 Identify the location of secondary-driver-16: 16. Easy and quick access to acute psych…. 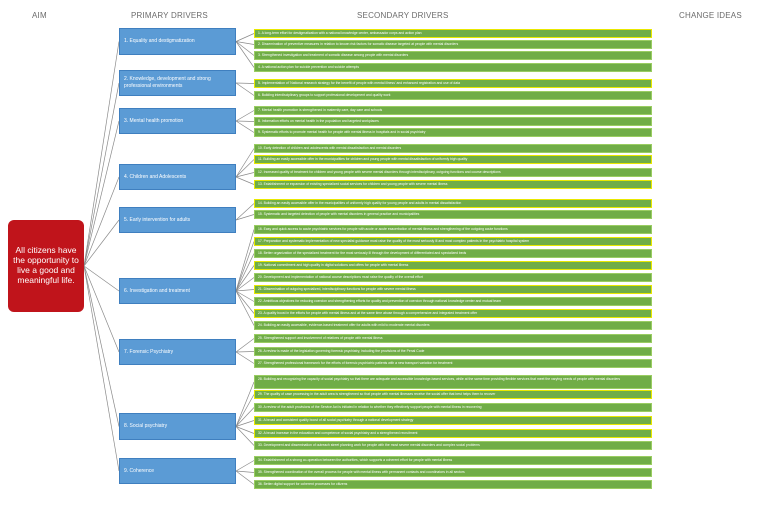
(453, 229).